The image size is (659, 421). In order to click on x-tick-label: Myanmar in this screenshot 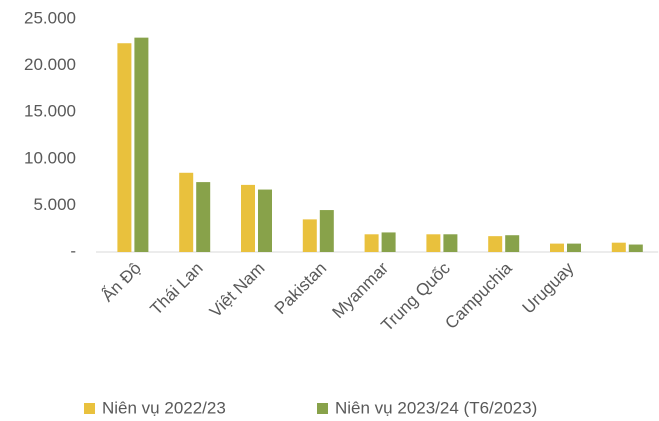, I will do `click(361, 290)`.